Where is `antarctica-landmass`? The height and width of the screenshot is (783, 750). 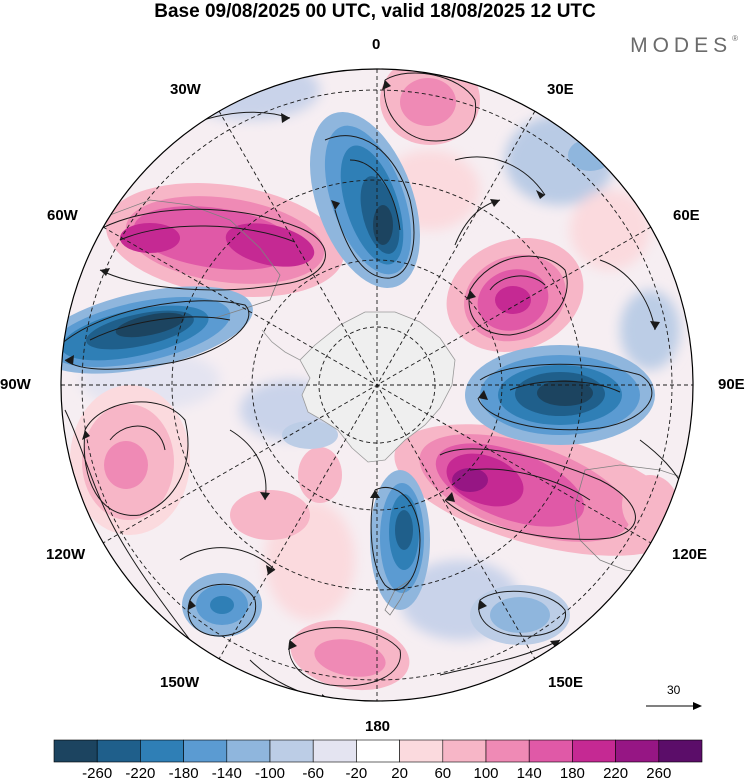 antarctica-landmass is located at coordinates (377, 387).